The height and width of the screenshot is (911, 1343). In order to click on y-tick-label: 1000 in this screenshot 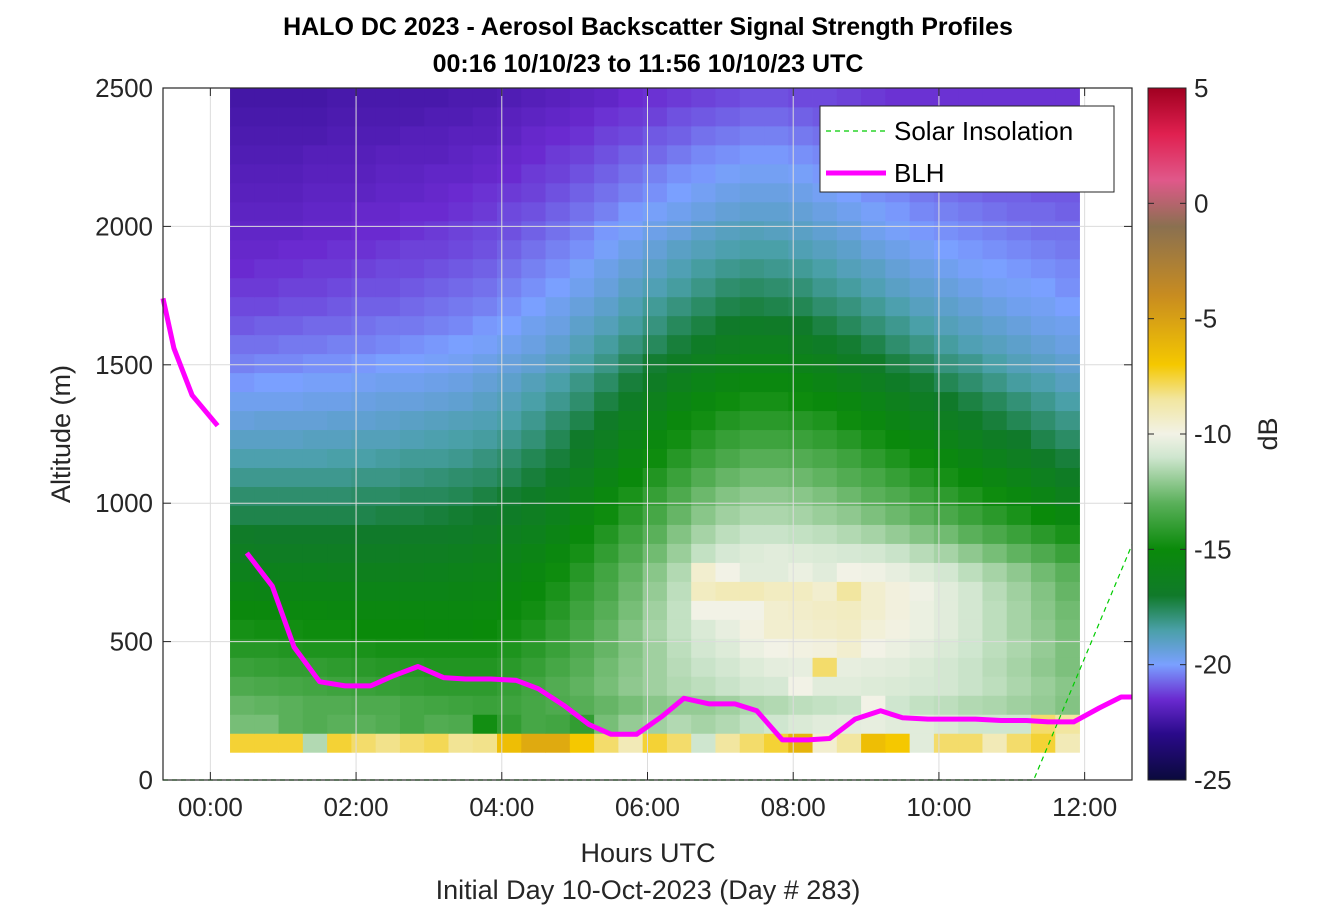, I will do `click(124, 503)`.